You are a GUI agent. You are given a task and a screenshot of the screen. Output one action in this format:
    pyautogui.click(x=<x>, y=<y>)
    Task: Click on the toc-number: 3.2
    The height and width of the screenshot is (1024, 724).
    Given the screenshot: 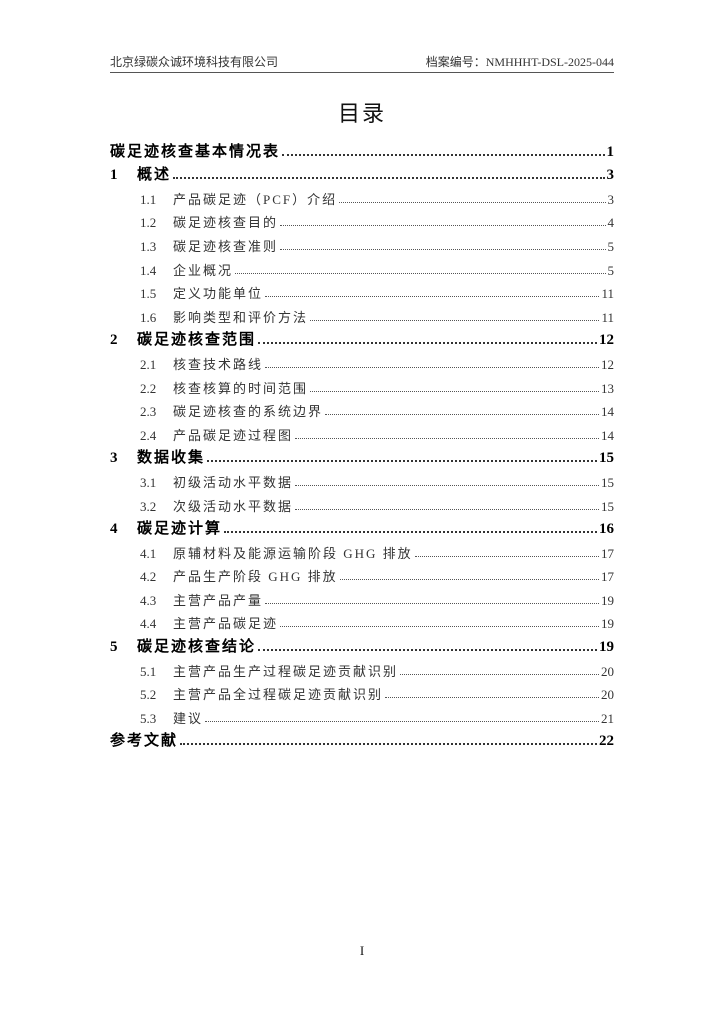 What is the action you would take?
    pyautogui.click(x=148, y=506)
    